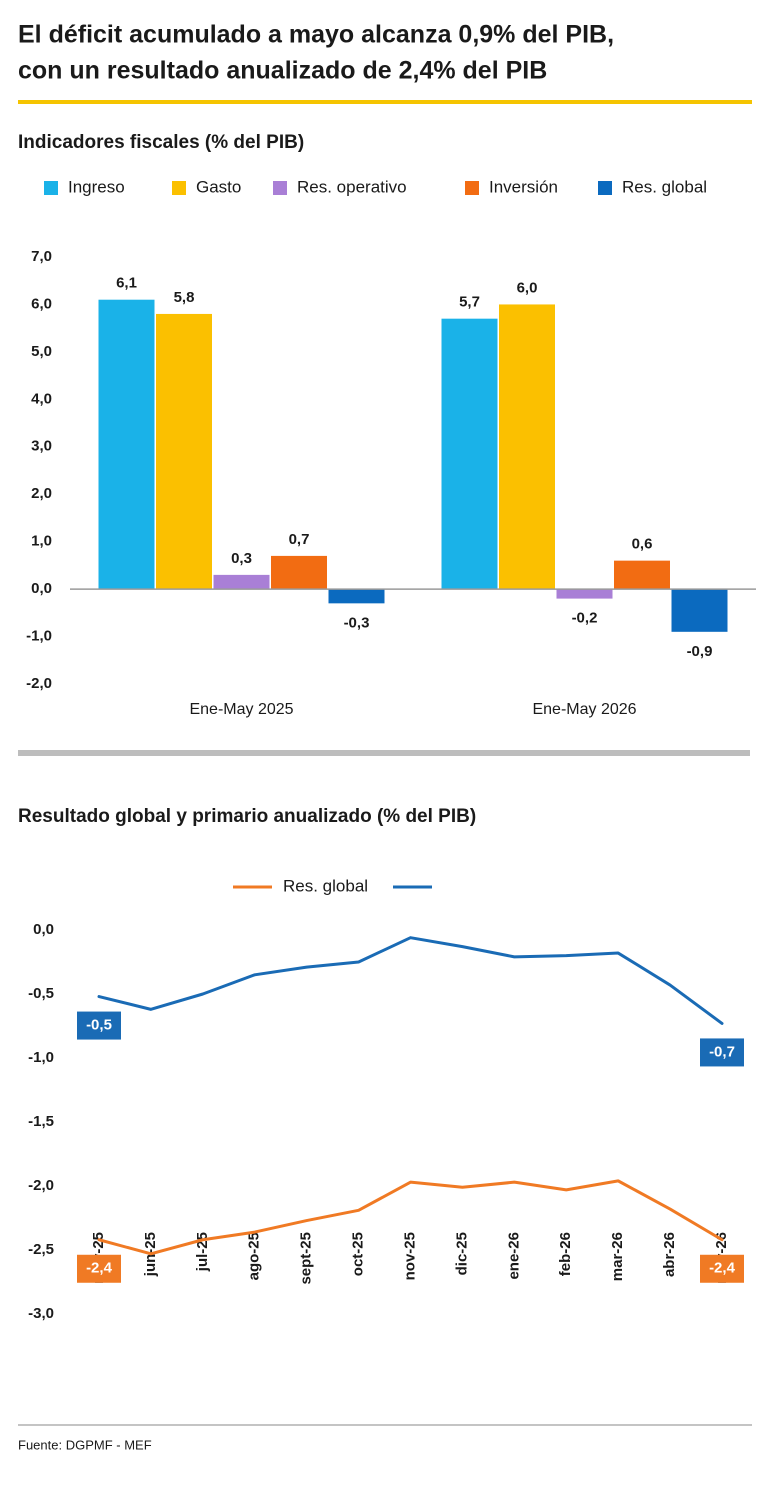 Image resolution: width=770 pixels, height=1490 pixels. I want to click on y-tick-label: 7,0, so click(41, 256).